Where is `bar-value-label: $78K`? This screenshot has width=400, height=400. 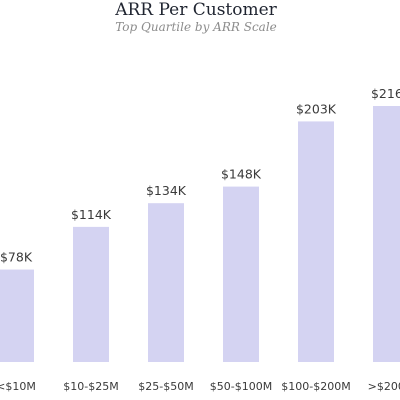 bar-value-label: $78K is located at coordinates (16, 257).